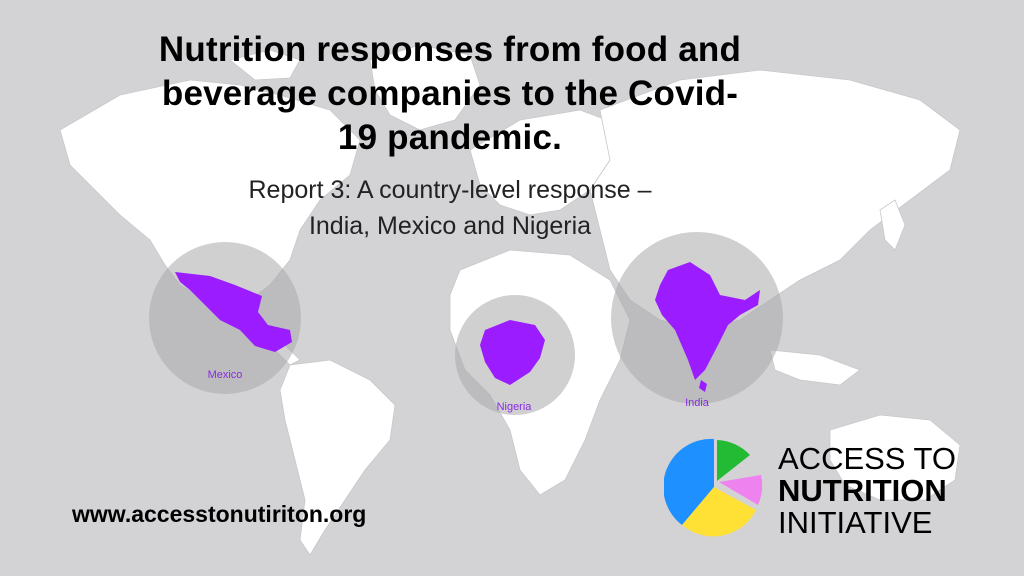  I want to click on south-america-landmass, so click(337, 457).